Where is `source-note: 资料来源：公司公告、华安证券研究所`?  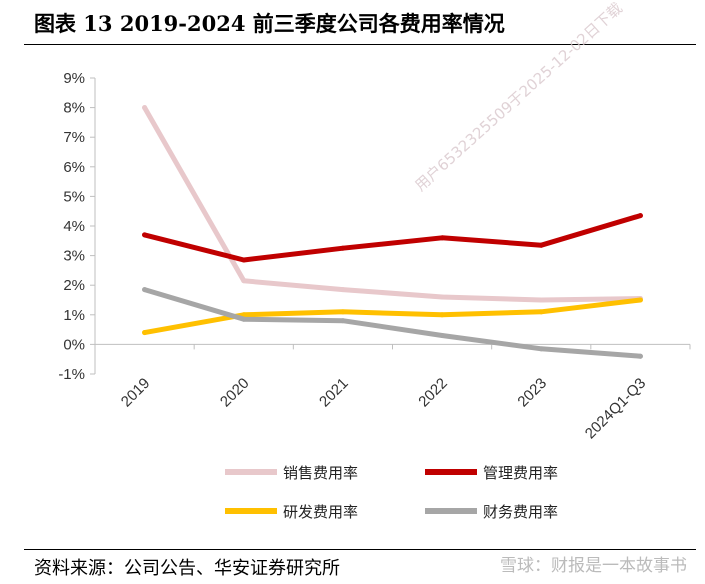 source-note: 资料来源：公司公告、华安证券研究所 is located at coordinates (187, 568).